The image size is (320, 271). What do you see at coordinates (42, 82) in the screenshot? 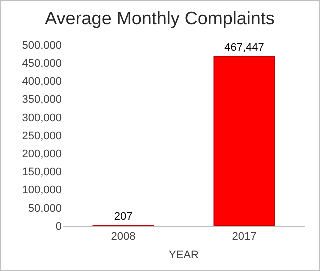
I see `y-tick-label: 400,000` at bounding box center [42, 82].